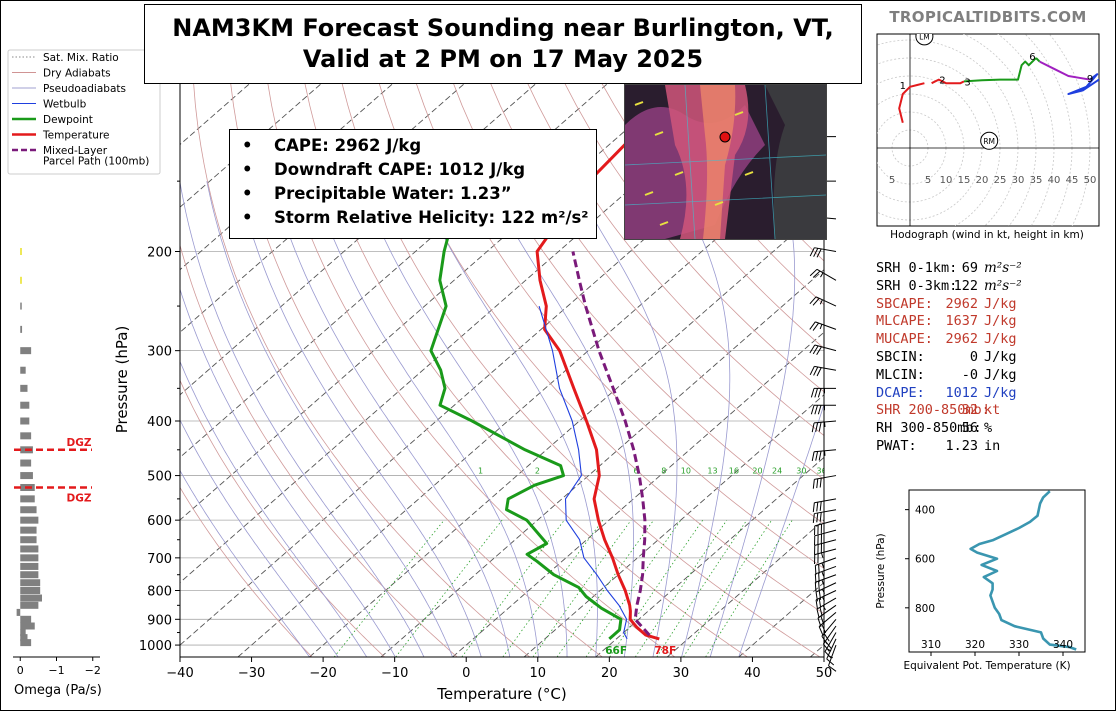  What do you see at coordinates (65, 58) in the screenshot?
I see `legend-entry: Sat. Mix. Ratio` at bounding box center [65, 58].